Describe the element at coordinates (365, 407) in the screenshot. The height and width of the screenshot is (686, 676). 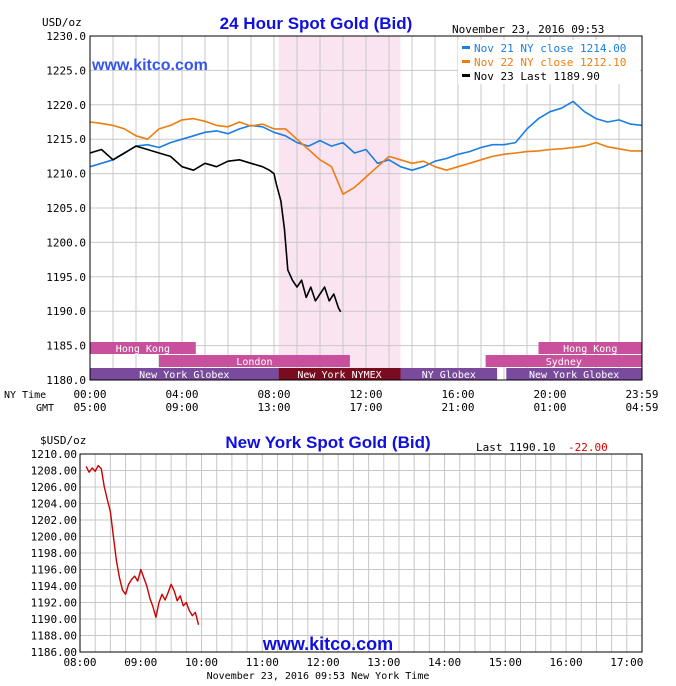
I see `c1-x-tick-gmt: 17:00` at that location.